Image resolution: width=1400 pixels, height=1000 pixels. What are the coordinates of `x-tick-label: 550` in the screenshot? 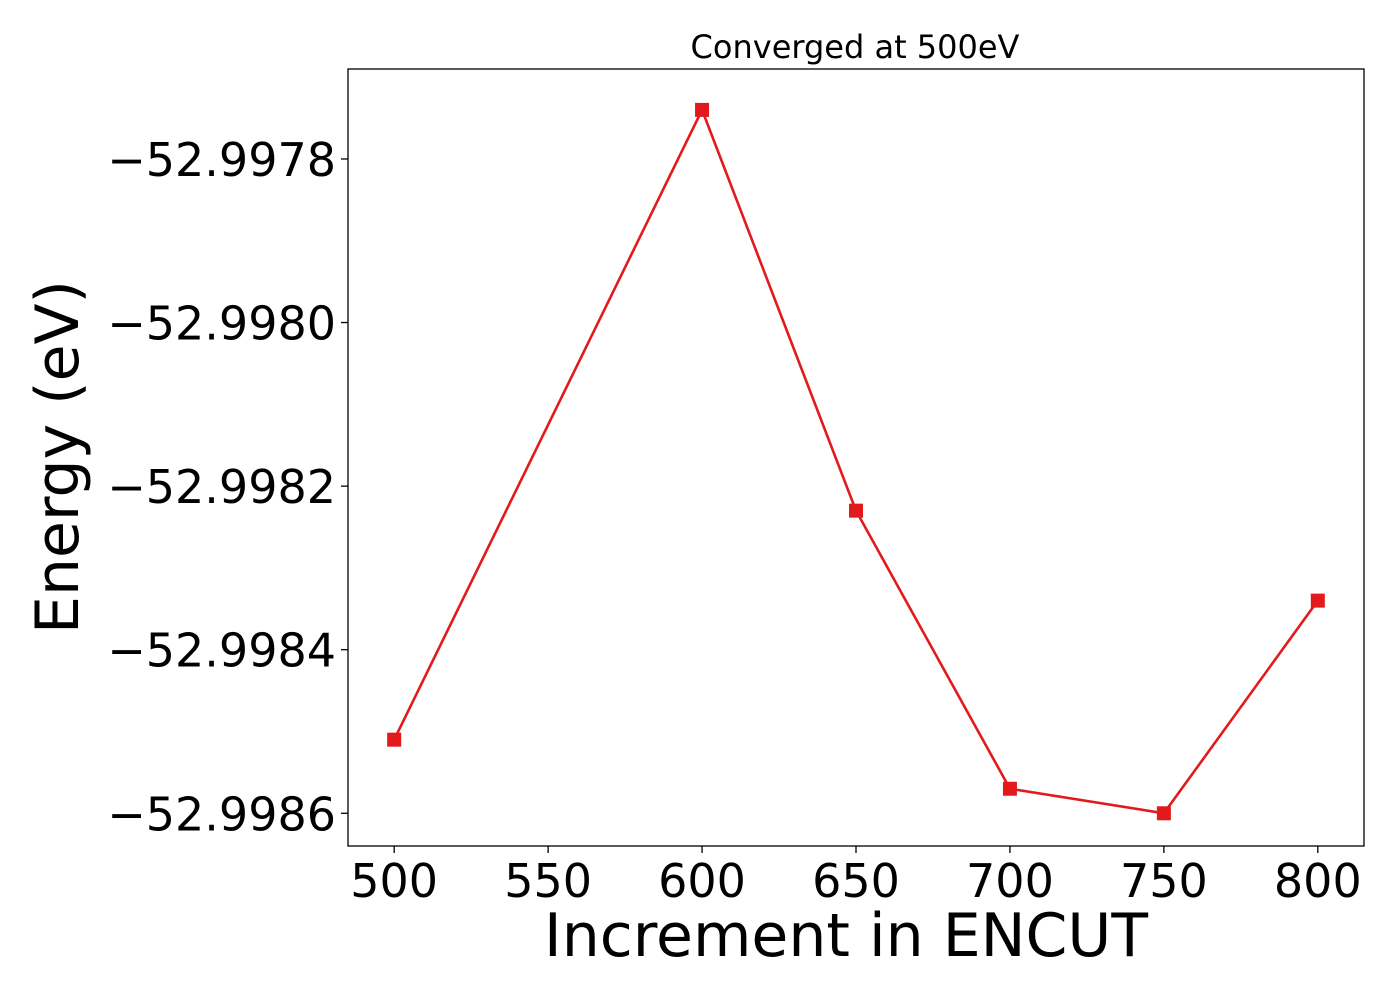 It's located at (548, 881).